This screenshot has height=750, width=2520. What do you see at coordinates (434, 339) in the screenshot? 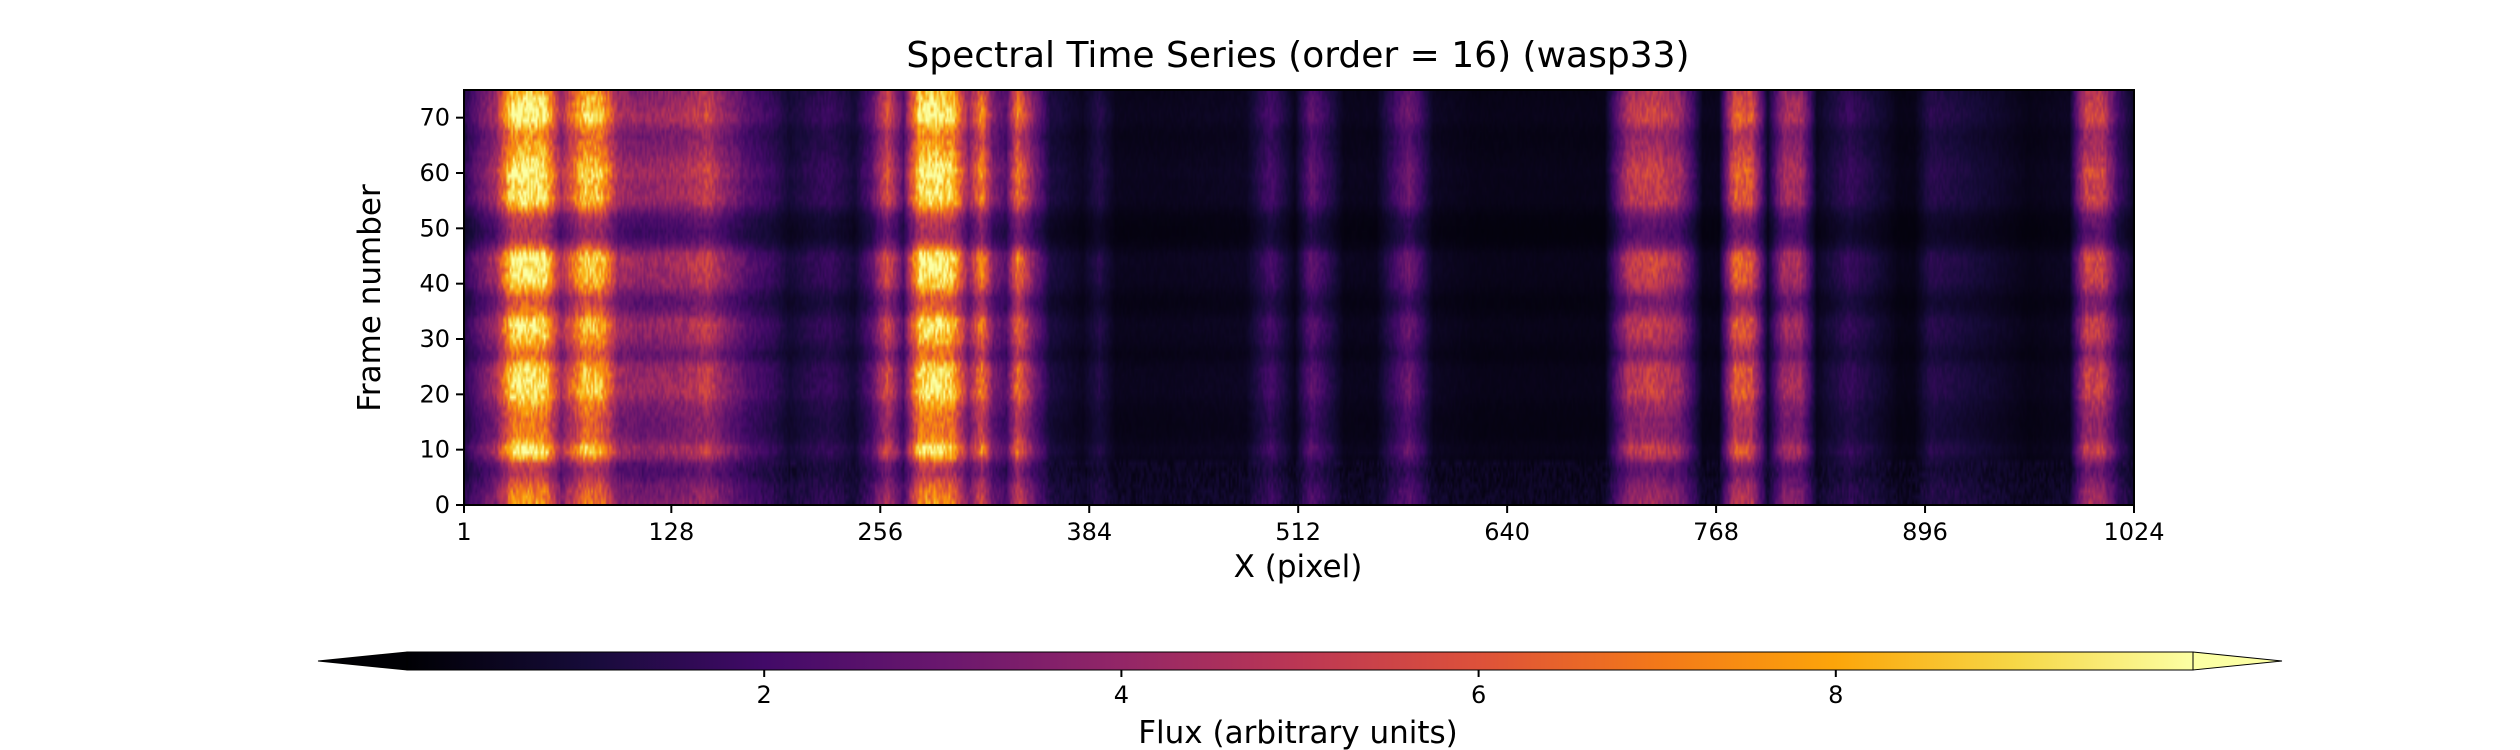
I see `y-tick-label: 30` at bounding box center [434, 339].